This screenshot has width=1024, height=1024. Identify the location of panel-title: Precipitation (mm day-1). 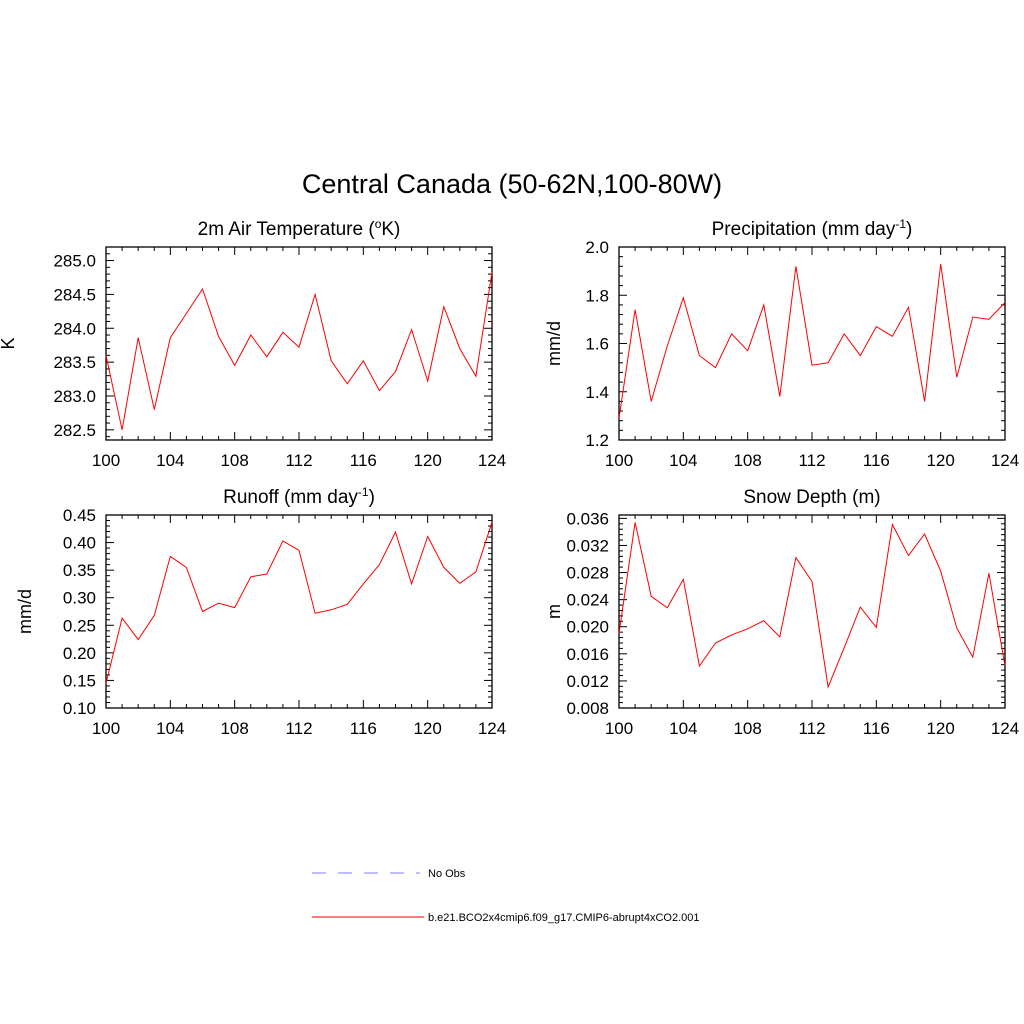
(812, 228).